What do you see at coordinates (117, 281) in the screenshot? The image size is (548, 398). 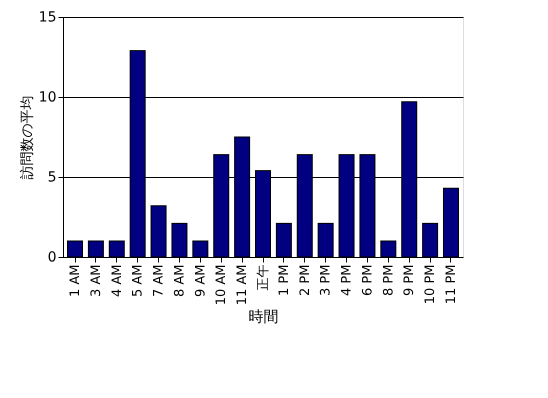 I see `x-tick-label: 4 AM` at bounding box center [117, 281].